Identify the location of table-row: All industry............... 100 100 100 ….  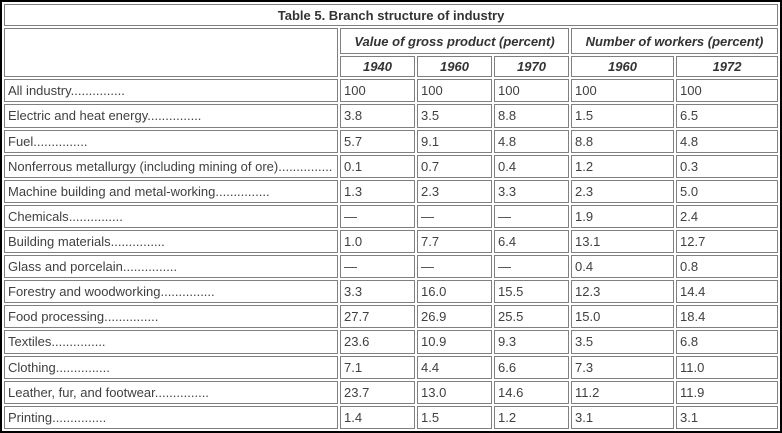
(391, 91).